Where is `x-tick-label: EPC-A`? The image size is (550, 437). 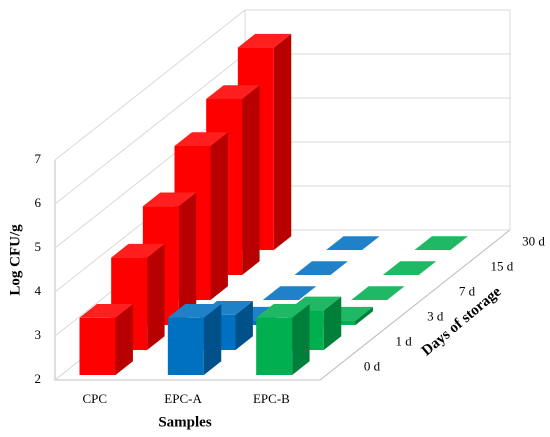 x-tick-label: EPC-A is located at coordinates (183, 398).